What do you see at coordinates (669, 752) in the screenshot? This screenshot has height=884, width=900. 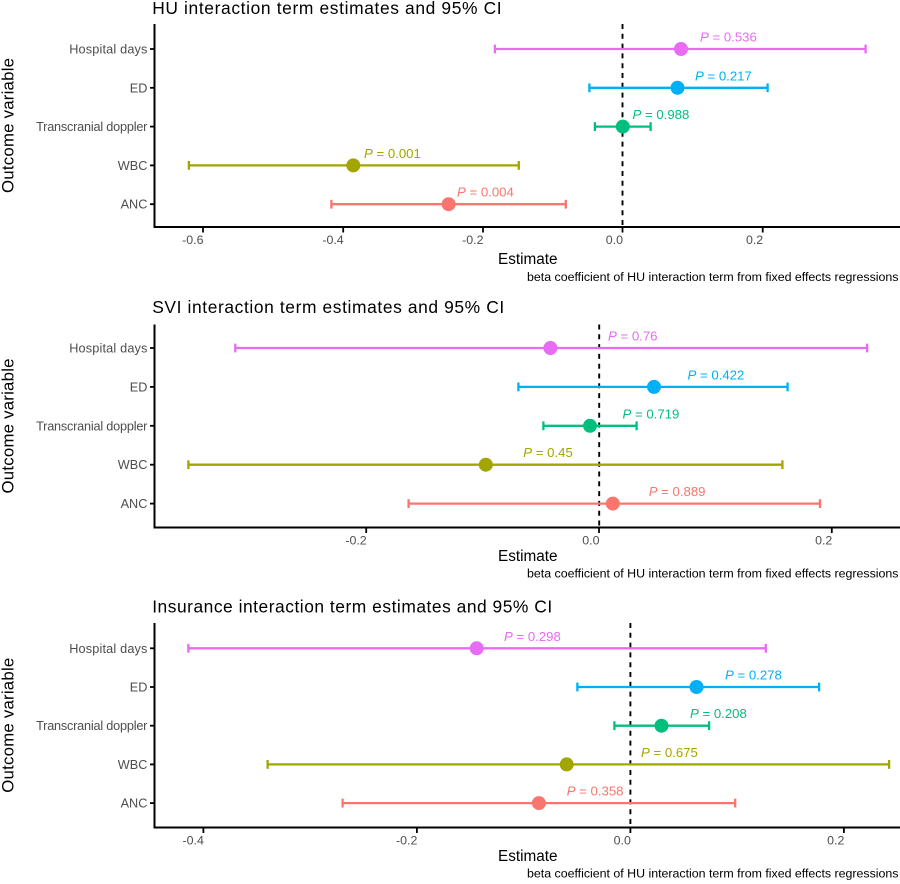 I see `svg-text: P = 0.675` at bounding box center [669, 752].